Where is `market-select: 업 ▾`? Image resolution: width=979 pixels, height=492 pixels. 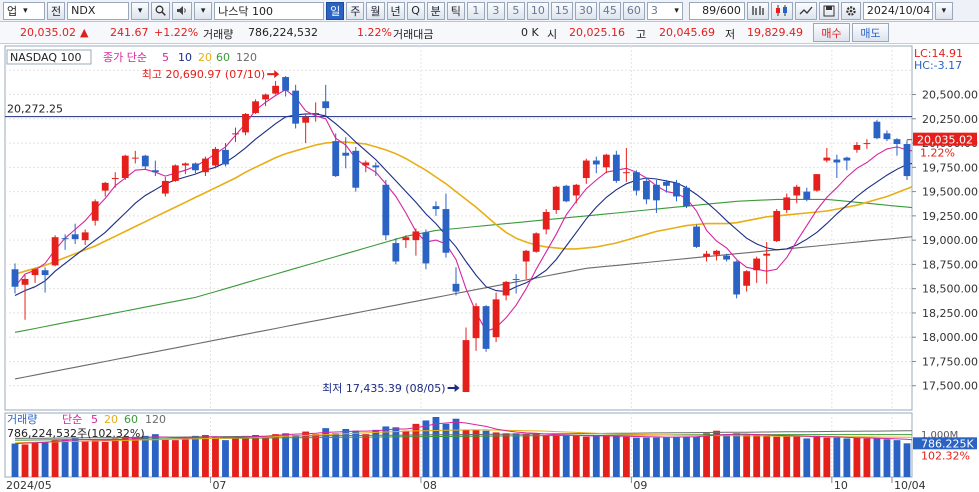 market-select: 업 ▾ is located at coordinates (24, 10).